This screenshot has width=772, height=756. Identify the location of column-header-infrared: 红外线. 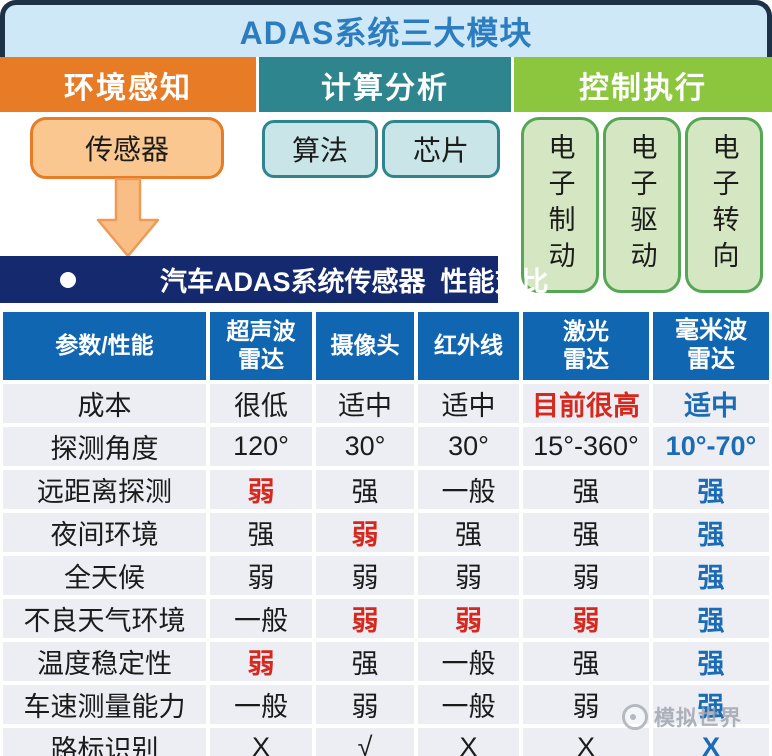
(468, 346).